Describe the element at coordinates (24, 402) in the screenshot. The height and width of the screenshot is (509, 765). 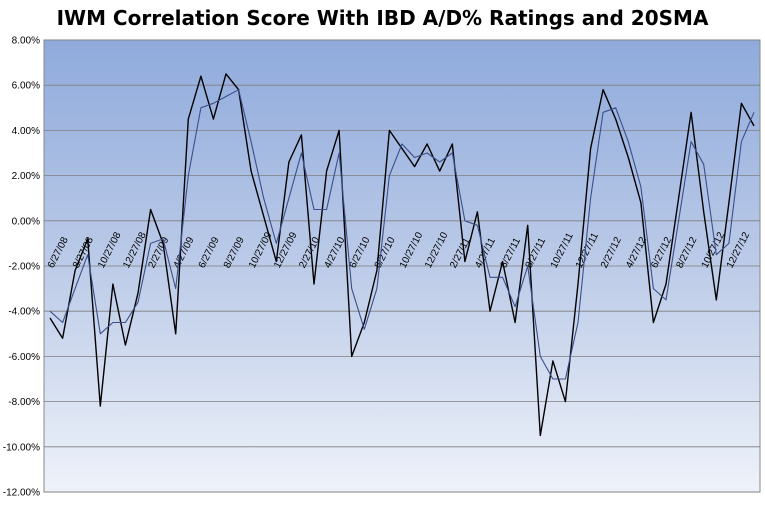
I see `y-tick-label: -8.00%` at that location.